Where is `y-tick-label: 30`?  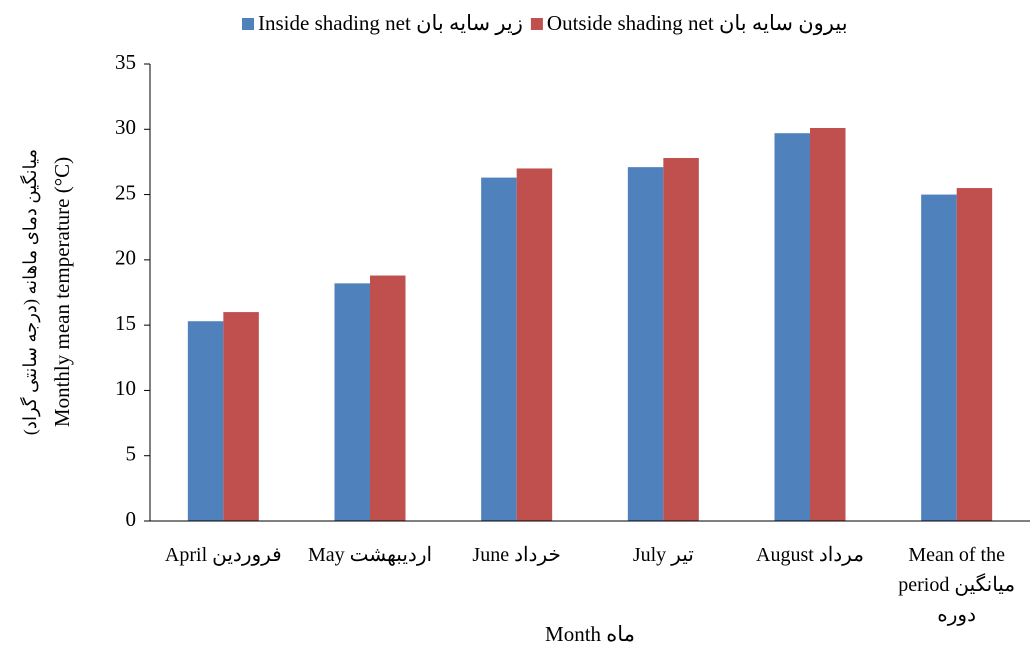 y-tick-label: 30 is located at coordinates (125, 127).